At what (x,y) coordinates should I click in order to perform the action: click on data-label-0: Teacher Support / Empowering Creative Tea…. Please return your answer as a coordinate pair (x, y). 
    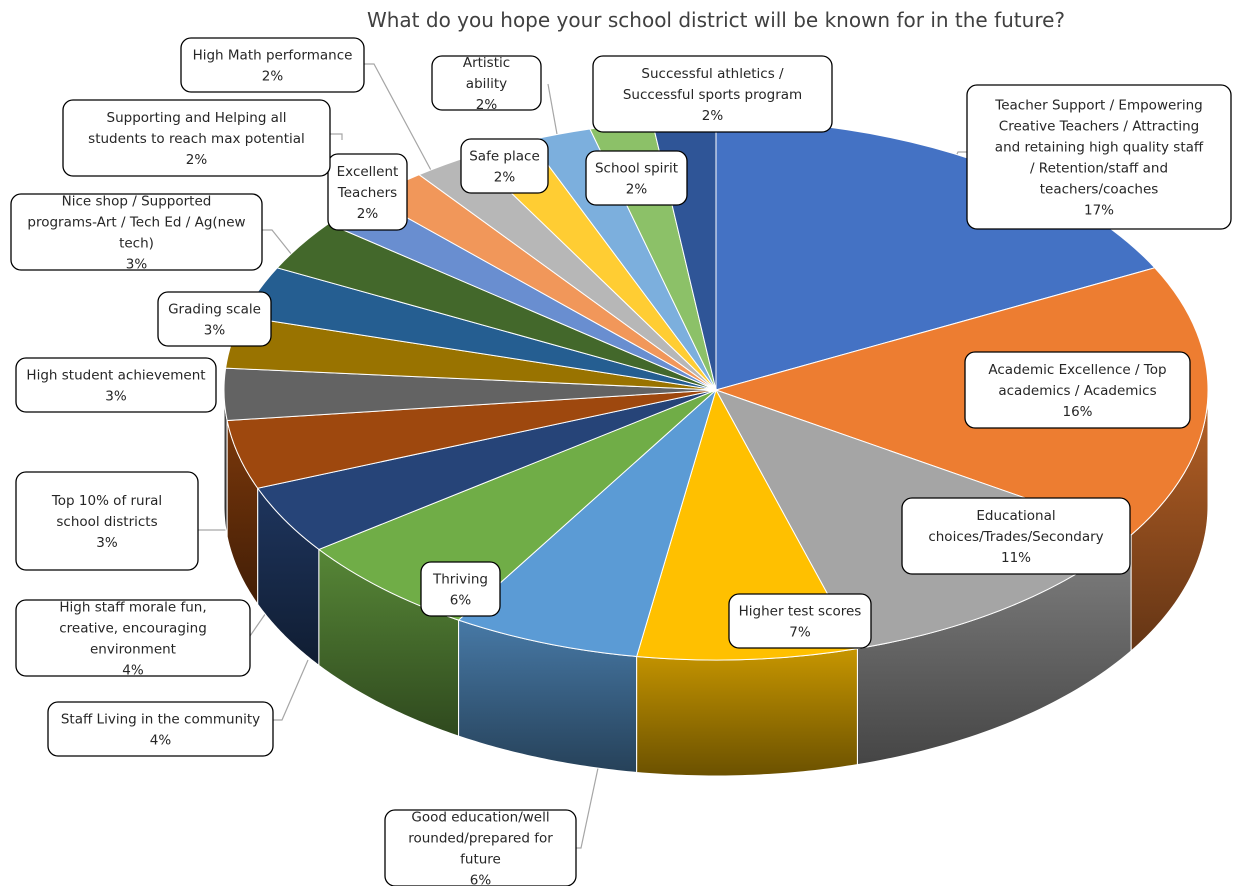
    Looking at the image, I should click on (1099, 157).